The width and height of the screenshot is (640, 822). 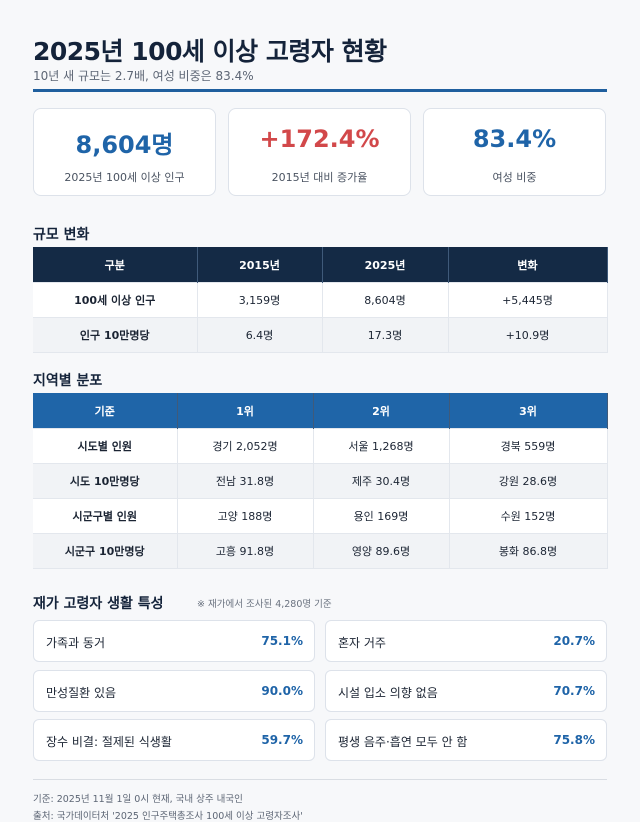 What do you see at coordinates (143, 76) in the screenshot?
I see `subtitle: 10년 새 규모는 2.7배, 여성 비중은 83.4%` at bounding box center [143, 76].